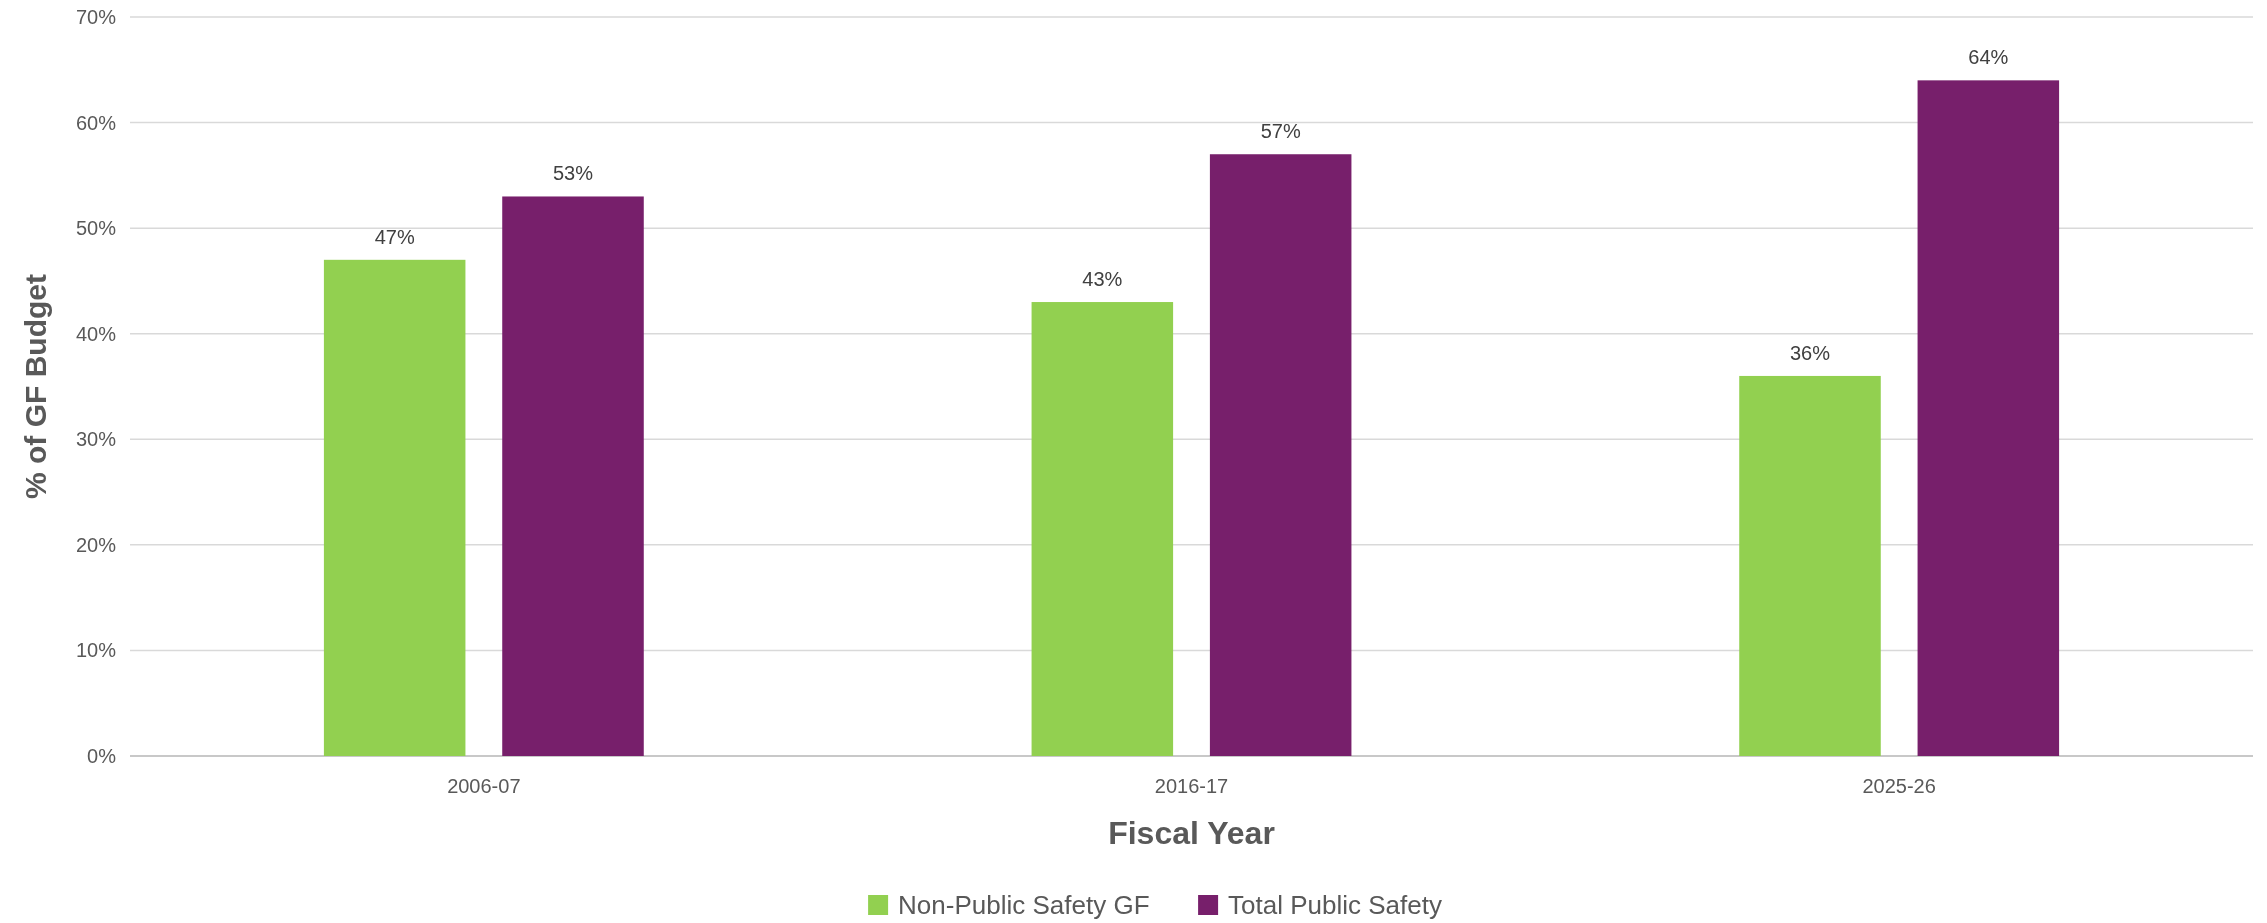 The width and height of the screenshot is (2267, 923). What do you see at coordinates (1191, 833) in the screenshot?
I see `x-axis-title: Fiscal Year` at bounding box center [1191, 833].